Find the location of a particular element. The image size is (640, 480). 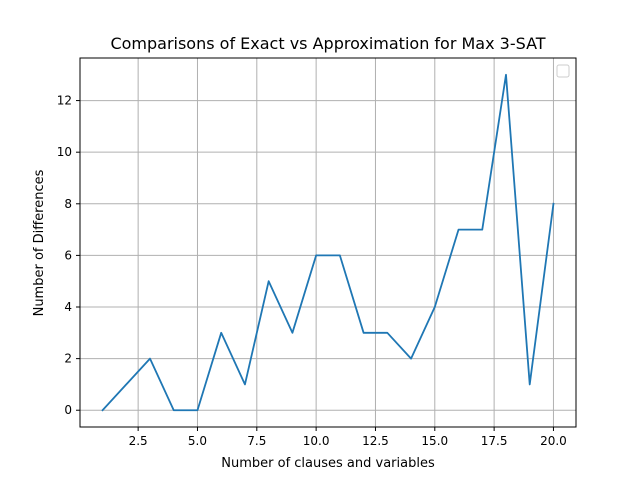

y-tick-label: 8 is located at coordinates (68, 204).